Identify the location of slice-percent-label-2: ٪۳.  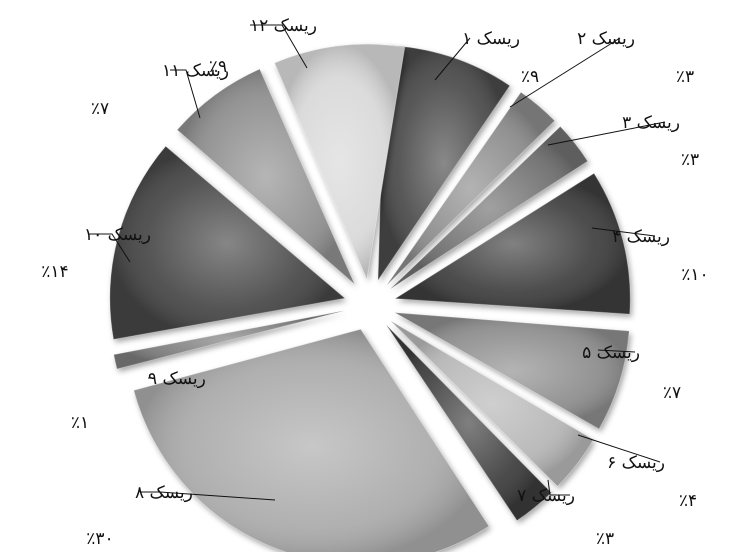
(685, 77).